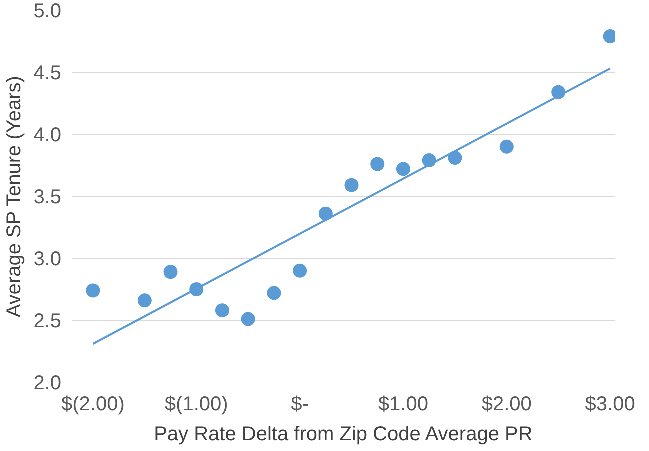  I want to click on y-tick-label: 4.0, so click(48, 135).